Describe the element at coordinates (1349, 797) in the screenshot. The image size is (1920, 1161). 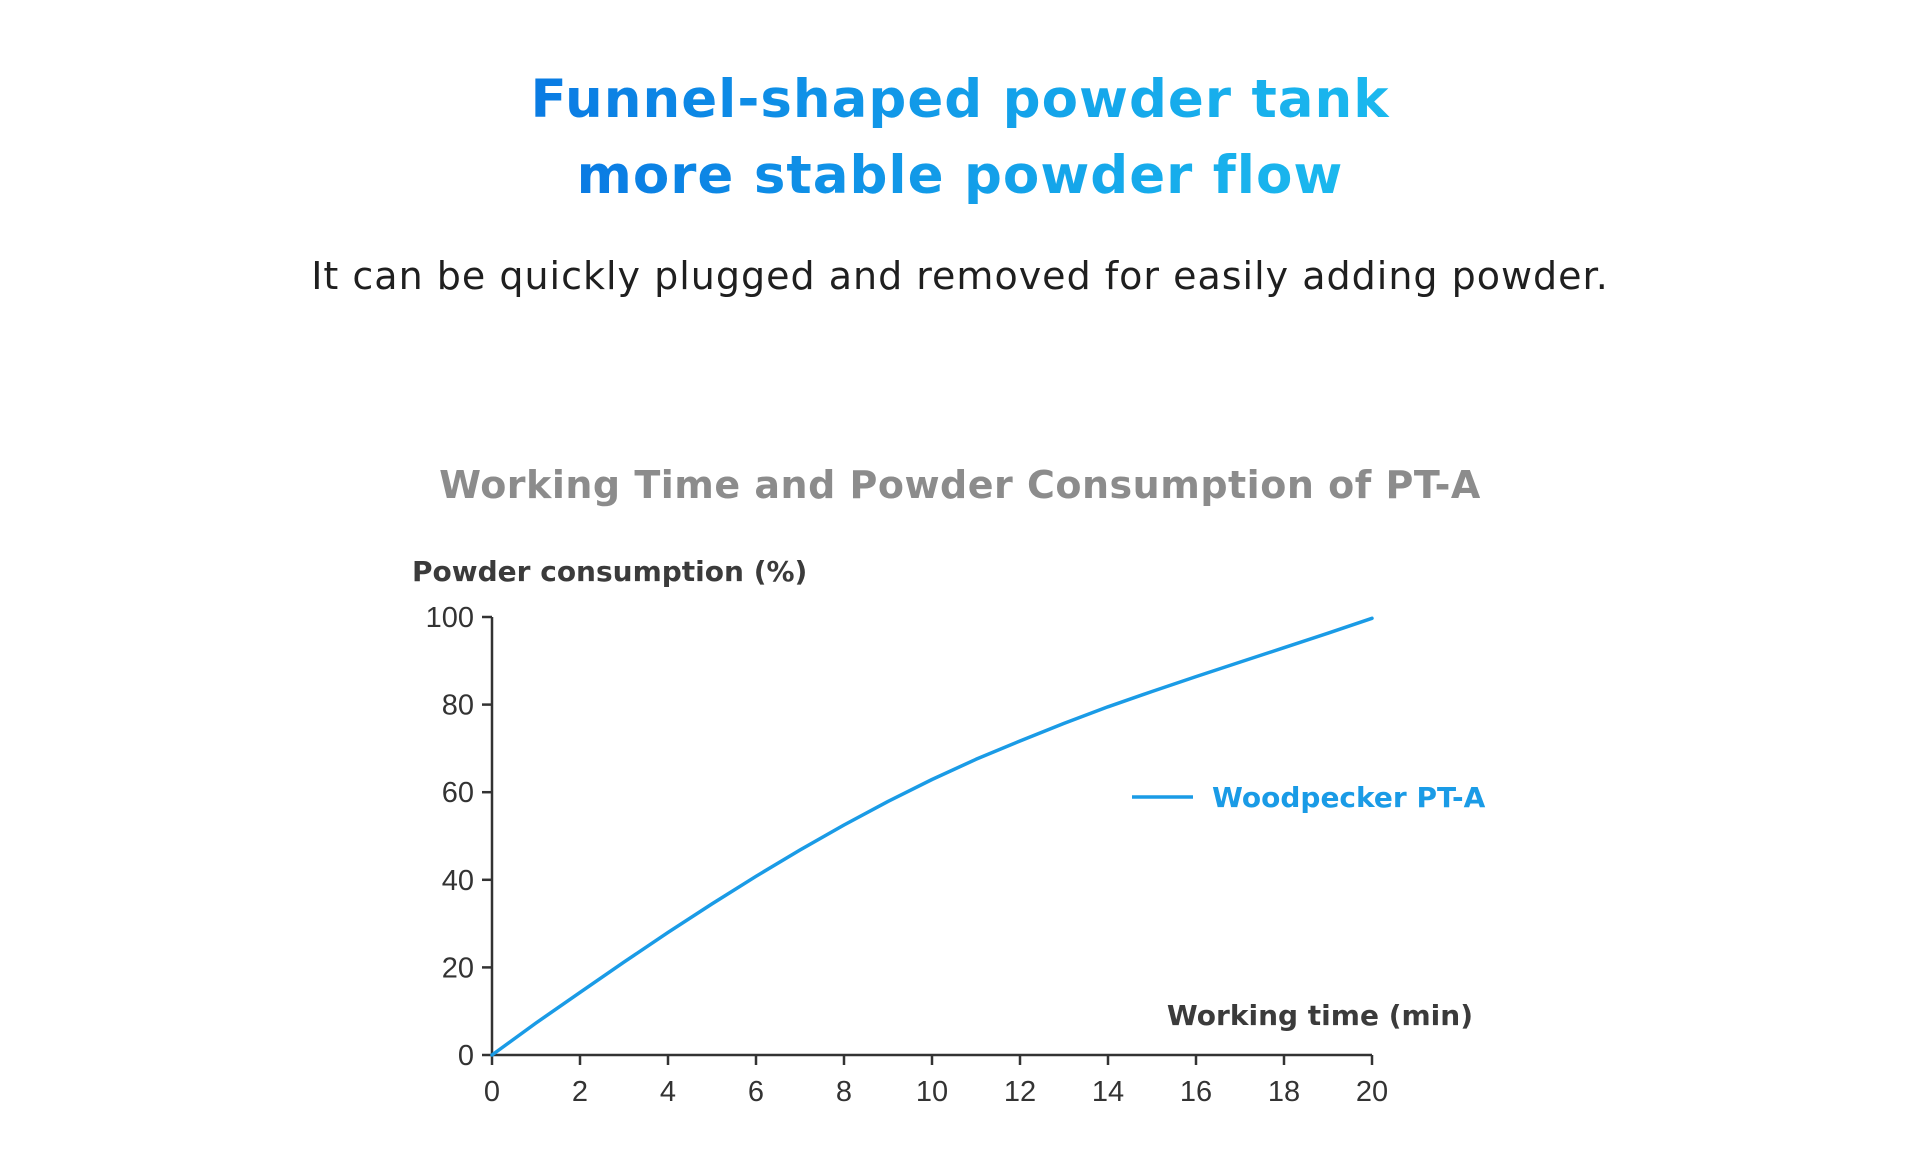
I see `legend-label: Woodpecker PT-A` at that location.